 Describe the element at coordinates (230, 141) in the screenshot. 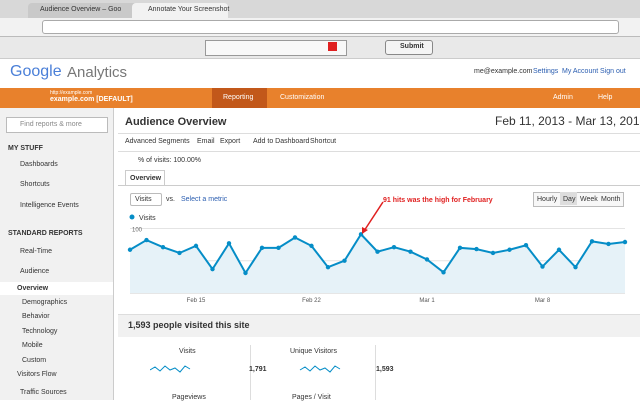

I see `toolbar-item: Export` at that location.